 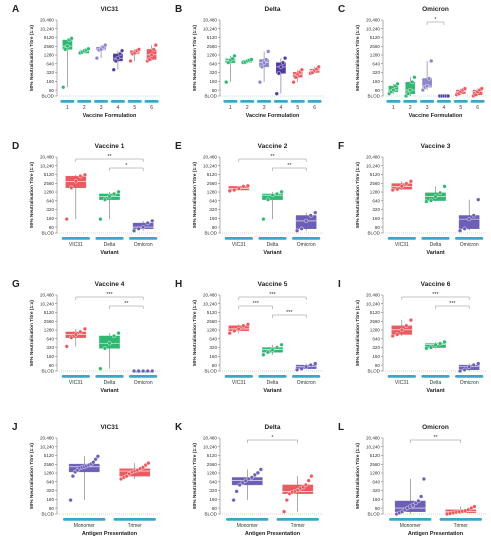 I want to click on significance-label: **, so click(x=435, y=438).